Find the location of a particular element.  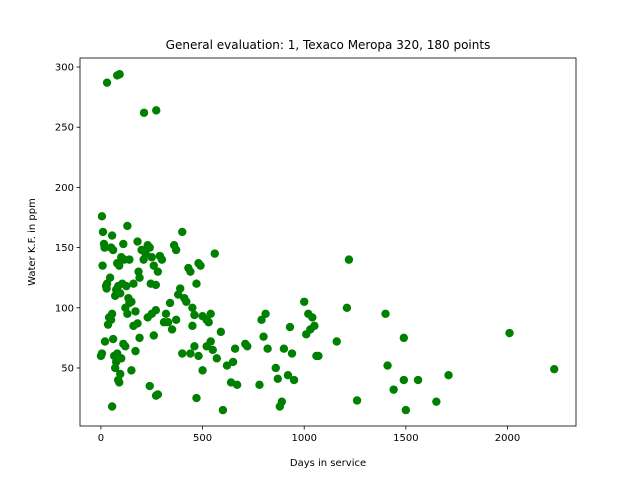

x-tick-label: 2000 is located at coordinates (507, 438).